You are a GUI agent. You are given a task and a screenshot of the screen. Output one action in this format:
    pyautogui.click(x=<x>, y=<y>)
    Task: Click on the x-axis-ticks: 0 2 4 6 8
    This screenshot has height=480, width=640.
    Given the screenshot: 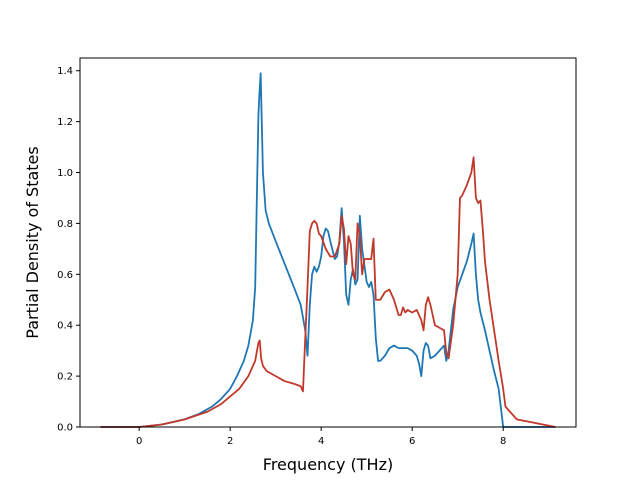 What is the action you would take?
    pyautogui.click(x=321, y=437)
    